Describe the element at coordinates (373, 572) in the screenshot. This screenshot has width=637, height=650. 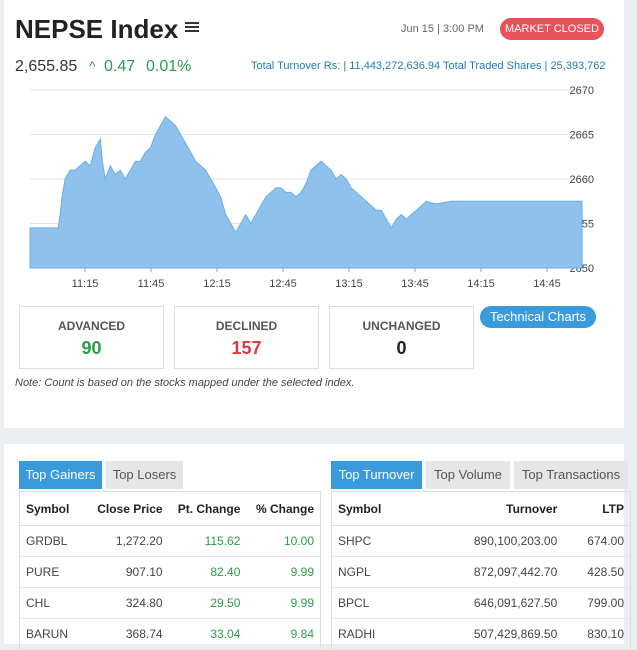
I see `table-cell: NGPL` at that location.